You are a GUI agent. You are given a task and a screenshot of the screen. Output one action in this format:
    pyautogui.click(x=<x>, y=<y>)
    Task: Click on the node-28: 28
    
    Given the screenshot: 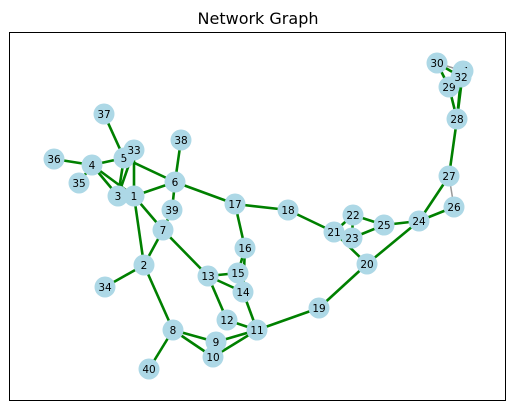 What is the action you would take?
    pyautogui.click(x=457, y=119)
    